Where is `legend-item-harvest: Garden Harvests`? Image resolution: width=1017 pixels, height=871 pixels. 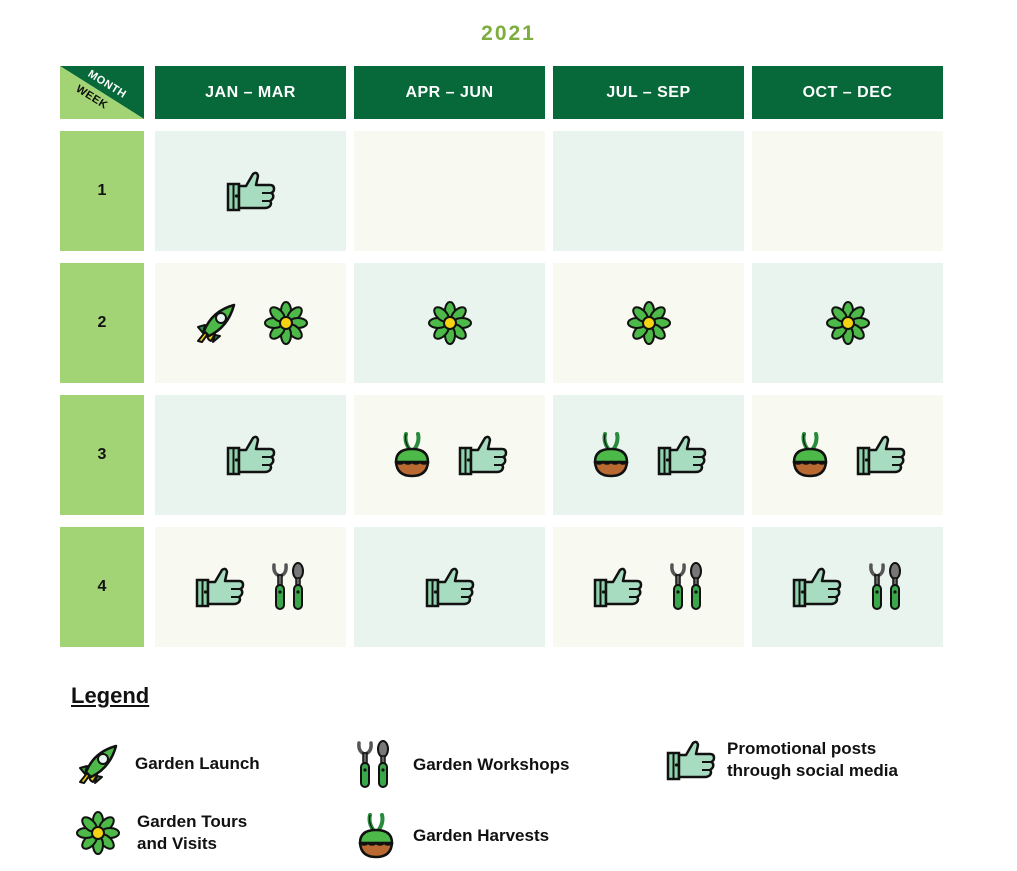 legend-item-harvest: Garden Harvests is located at coordinates (452, 836).